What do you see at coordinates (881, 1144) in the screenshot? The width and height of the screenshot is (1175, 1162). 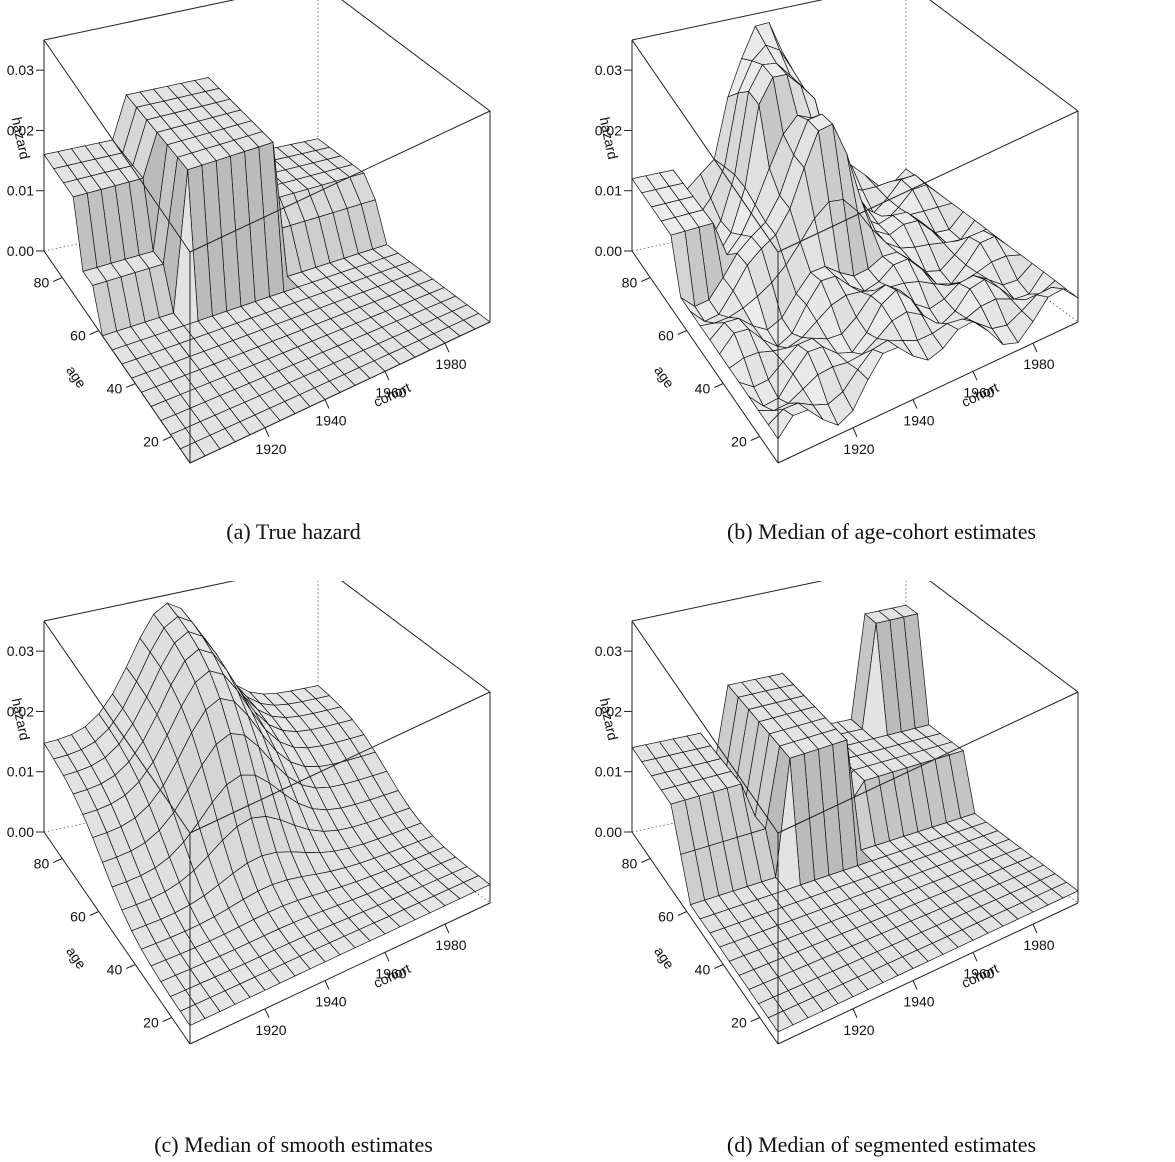 I see `caption-d: (d) Median of segmented estimates` at bounding box center [881, 1144].